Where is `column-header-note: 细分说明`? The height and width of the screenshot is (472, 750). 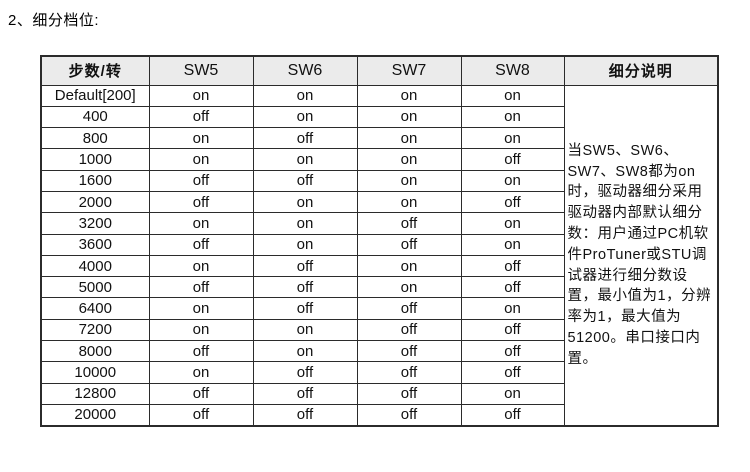
column-header-note: 细分说明 is located at coordinates (641, 70).